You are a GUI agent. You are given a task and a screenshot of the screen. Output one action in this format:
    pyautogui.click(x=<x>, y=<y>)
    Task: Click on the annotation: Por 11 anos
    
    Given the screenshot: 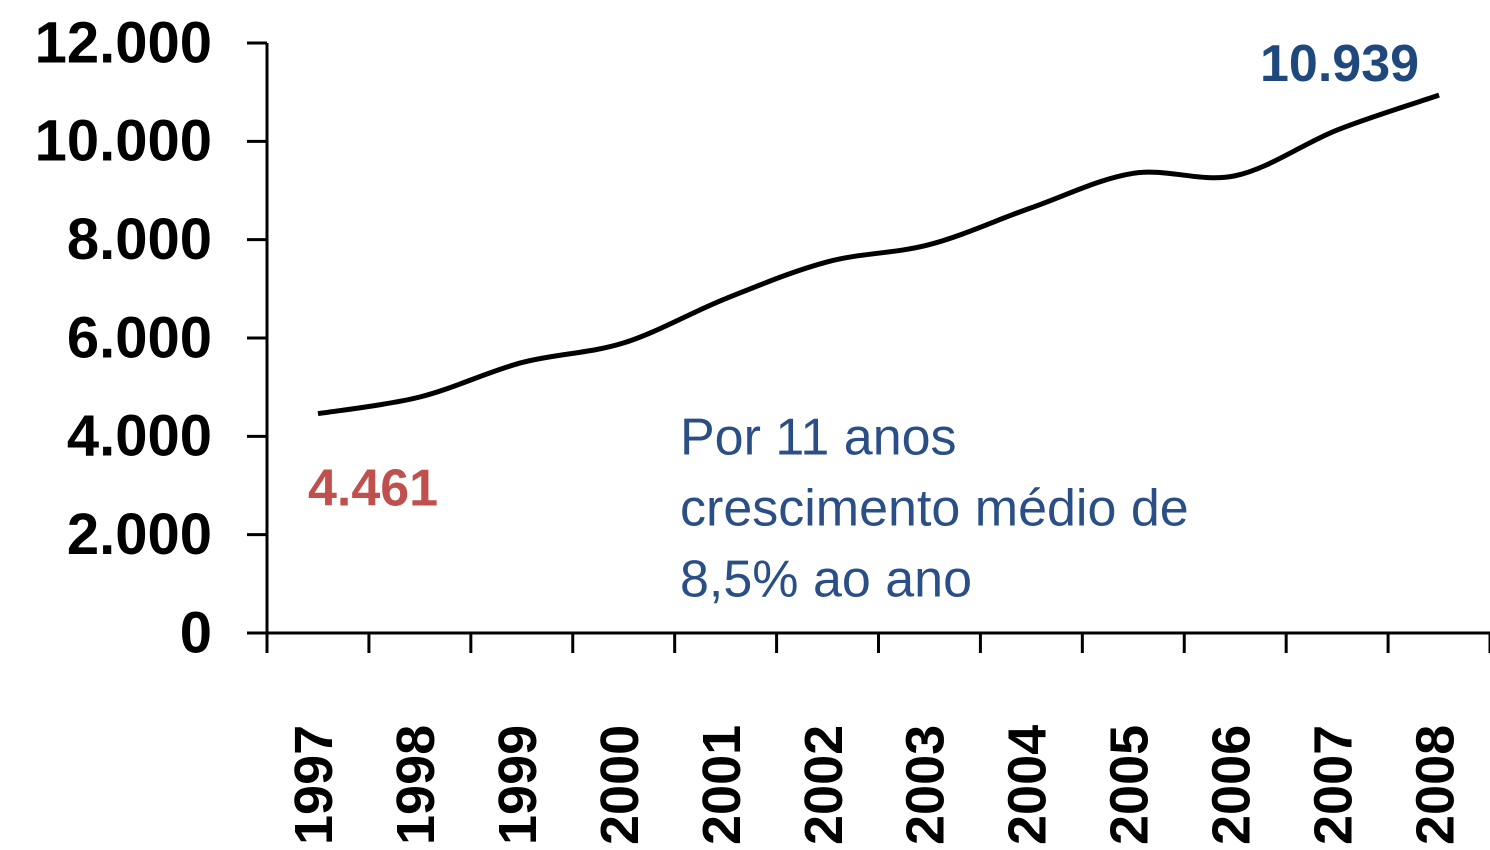 What is the action you would take?
    pyautogui.click(x=818, y=438)
    